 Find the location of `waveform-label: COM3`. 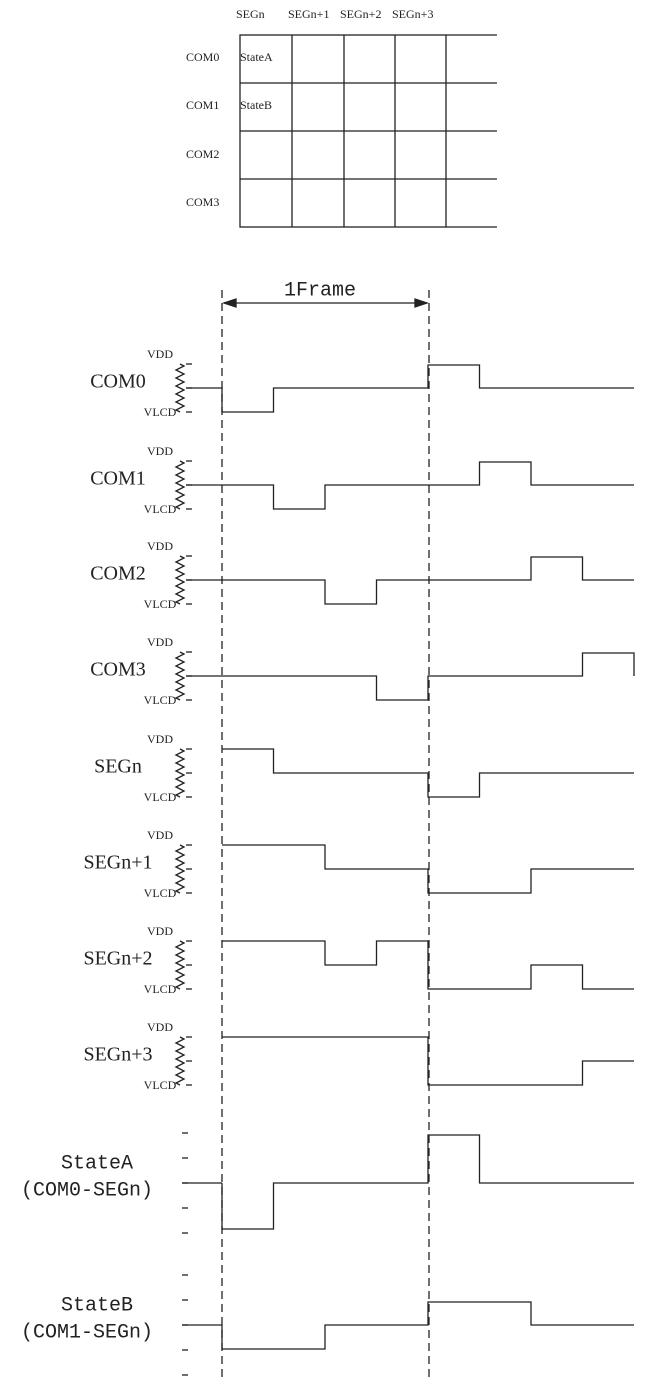

waveform-label: COM3 is located at coordinates (118, 670).